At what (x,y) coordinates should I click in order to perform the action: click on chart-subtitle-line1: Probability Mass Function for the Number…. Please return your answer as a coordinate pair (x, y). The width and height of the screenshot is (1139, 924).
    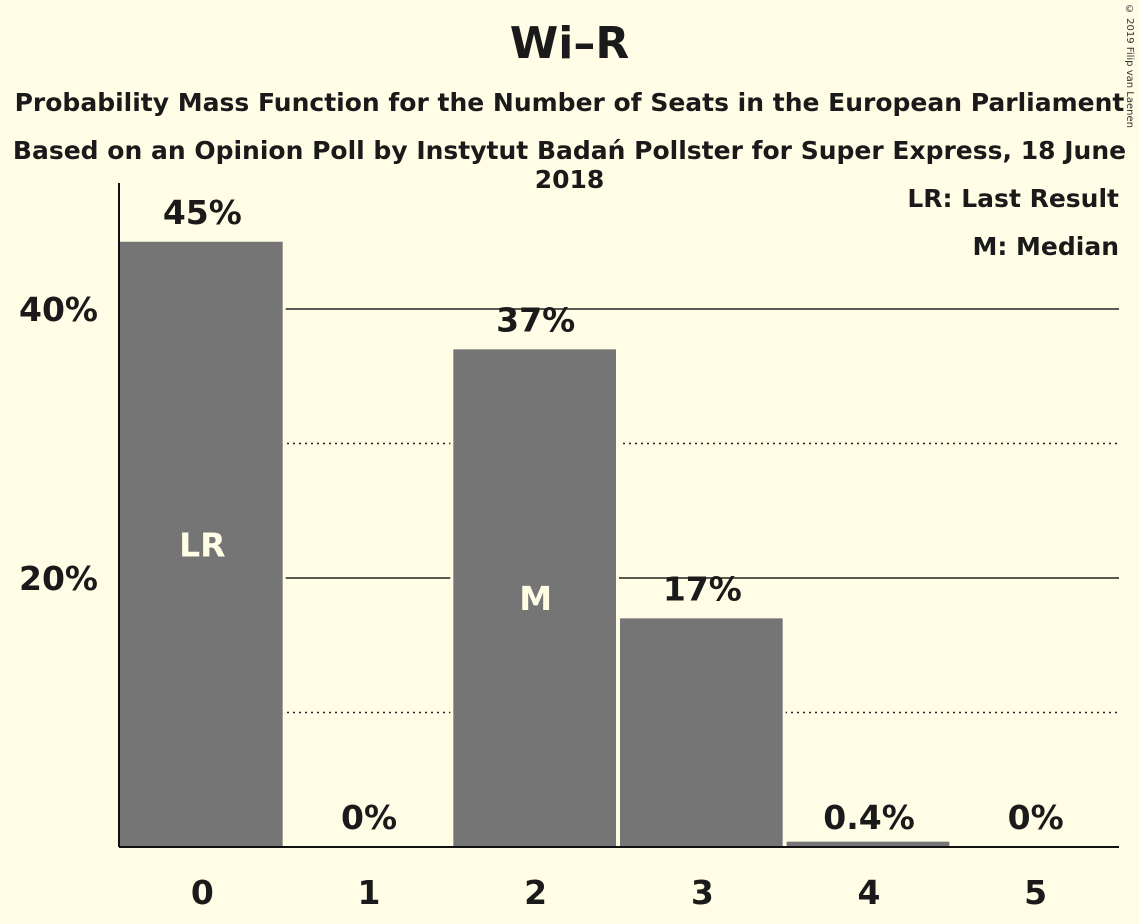
    Looking at the image, I should click on (569, 102).